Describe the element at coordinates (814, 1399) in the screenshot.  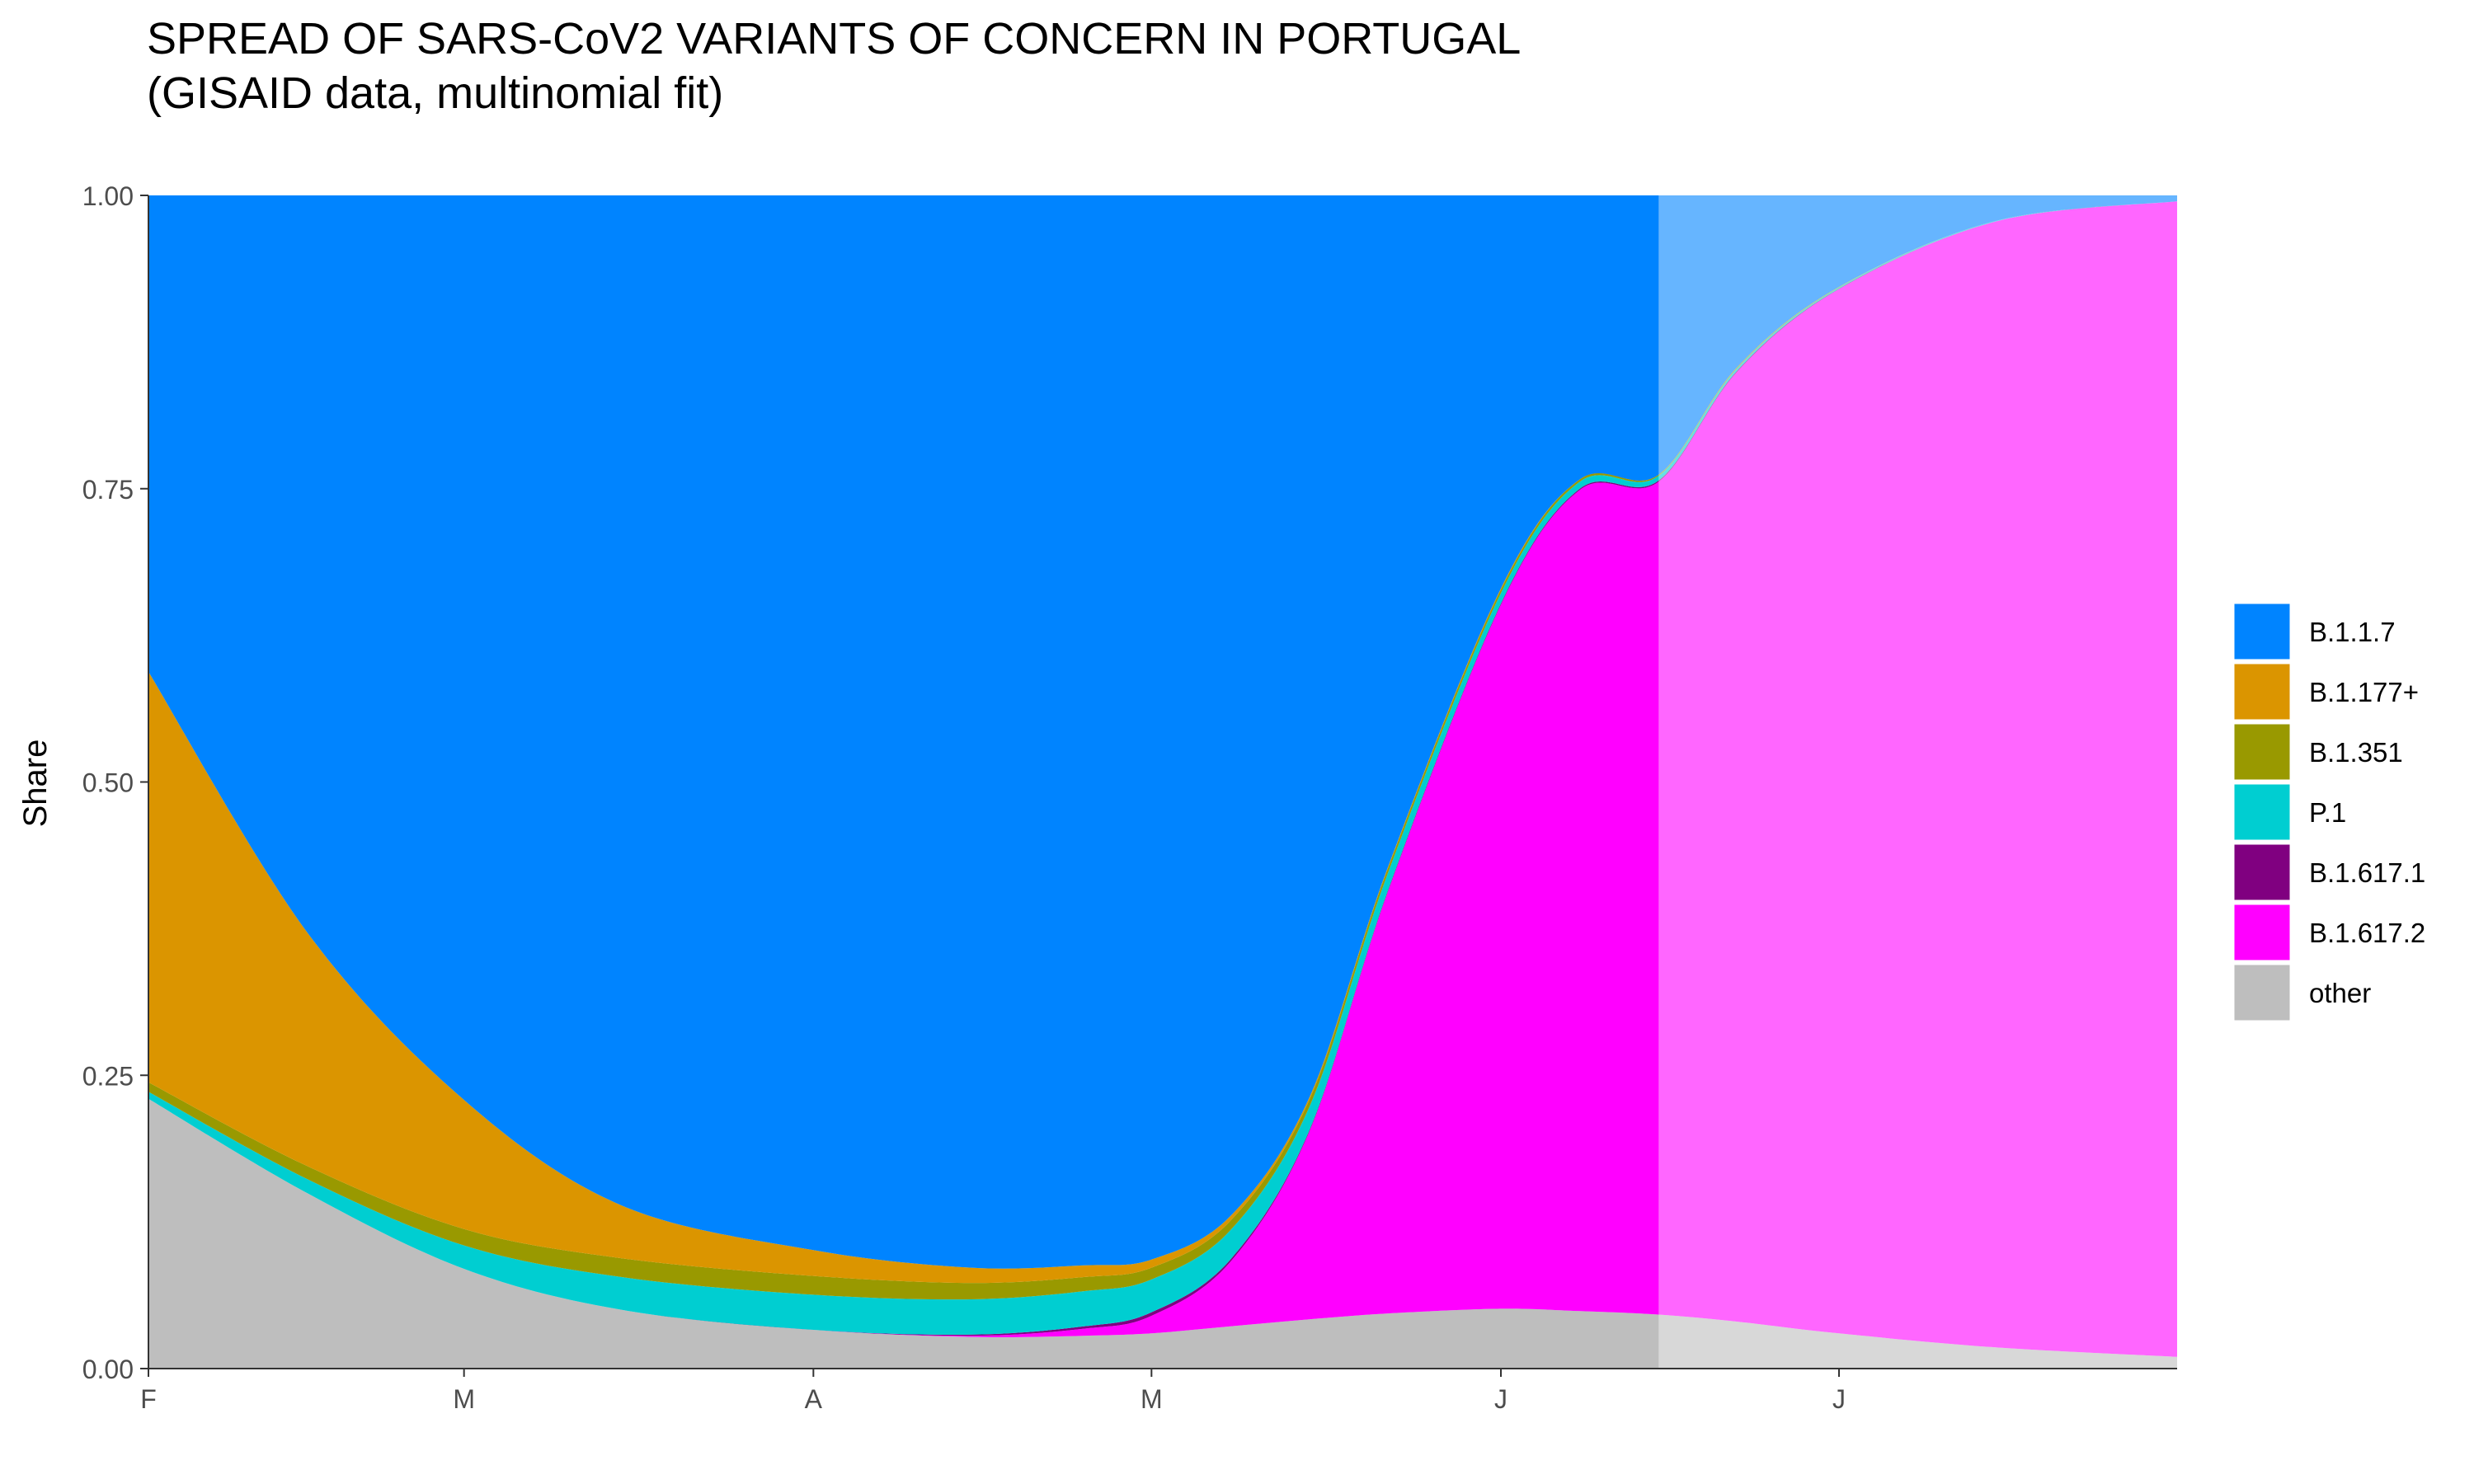
I see `x-tick-label: A` at that location.